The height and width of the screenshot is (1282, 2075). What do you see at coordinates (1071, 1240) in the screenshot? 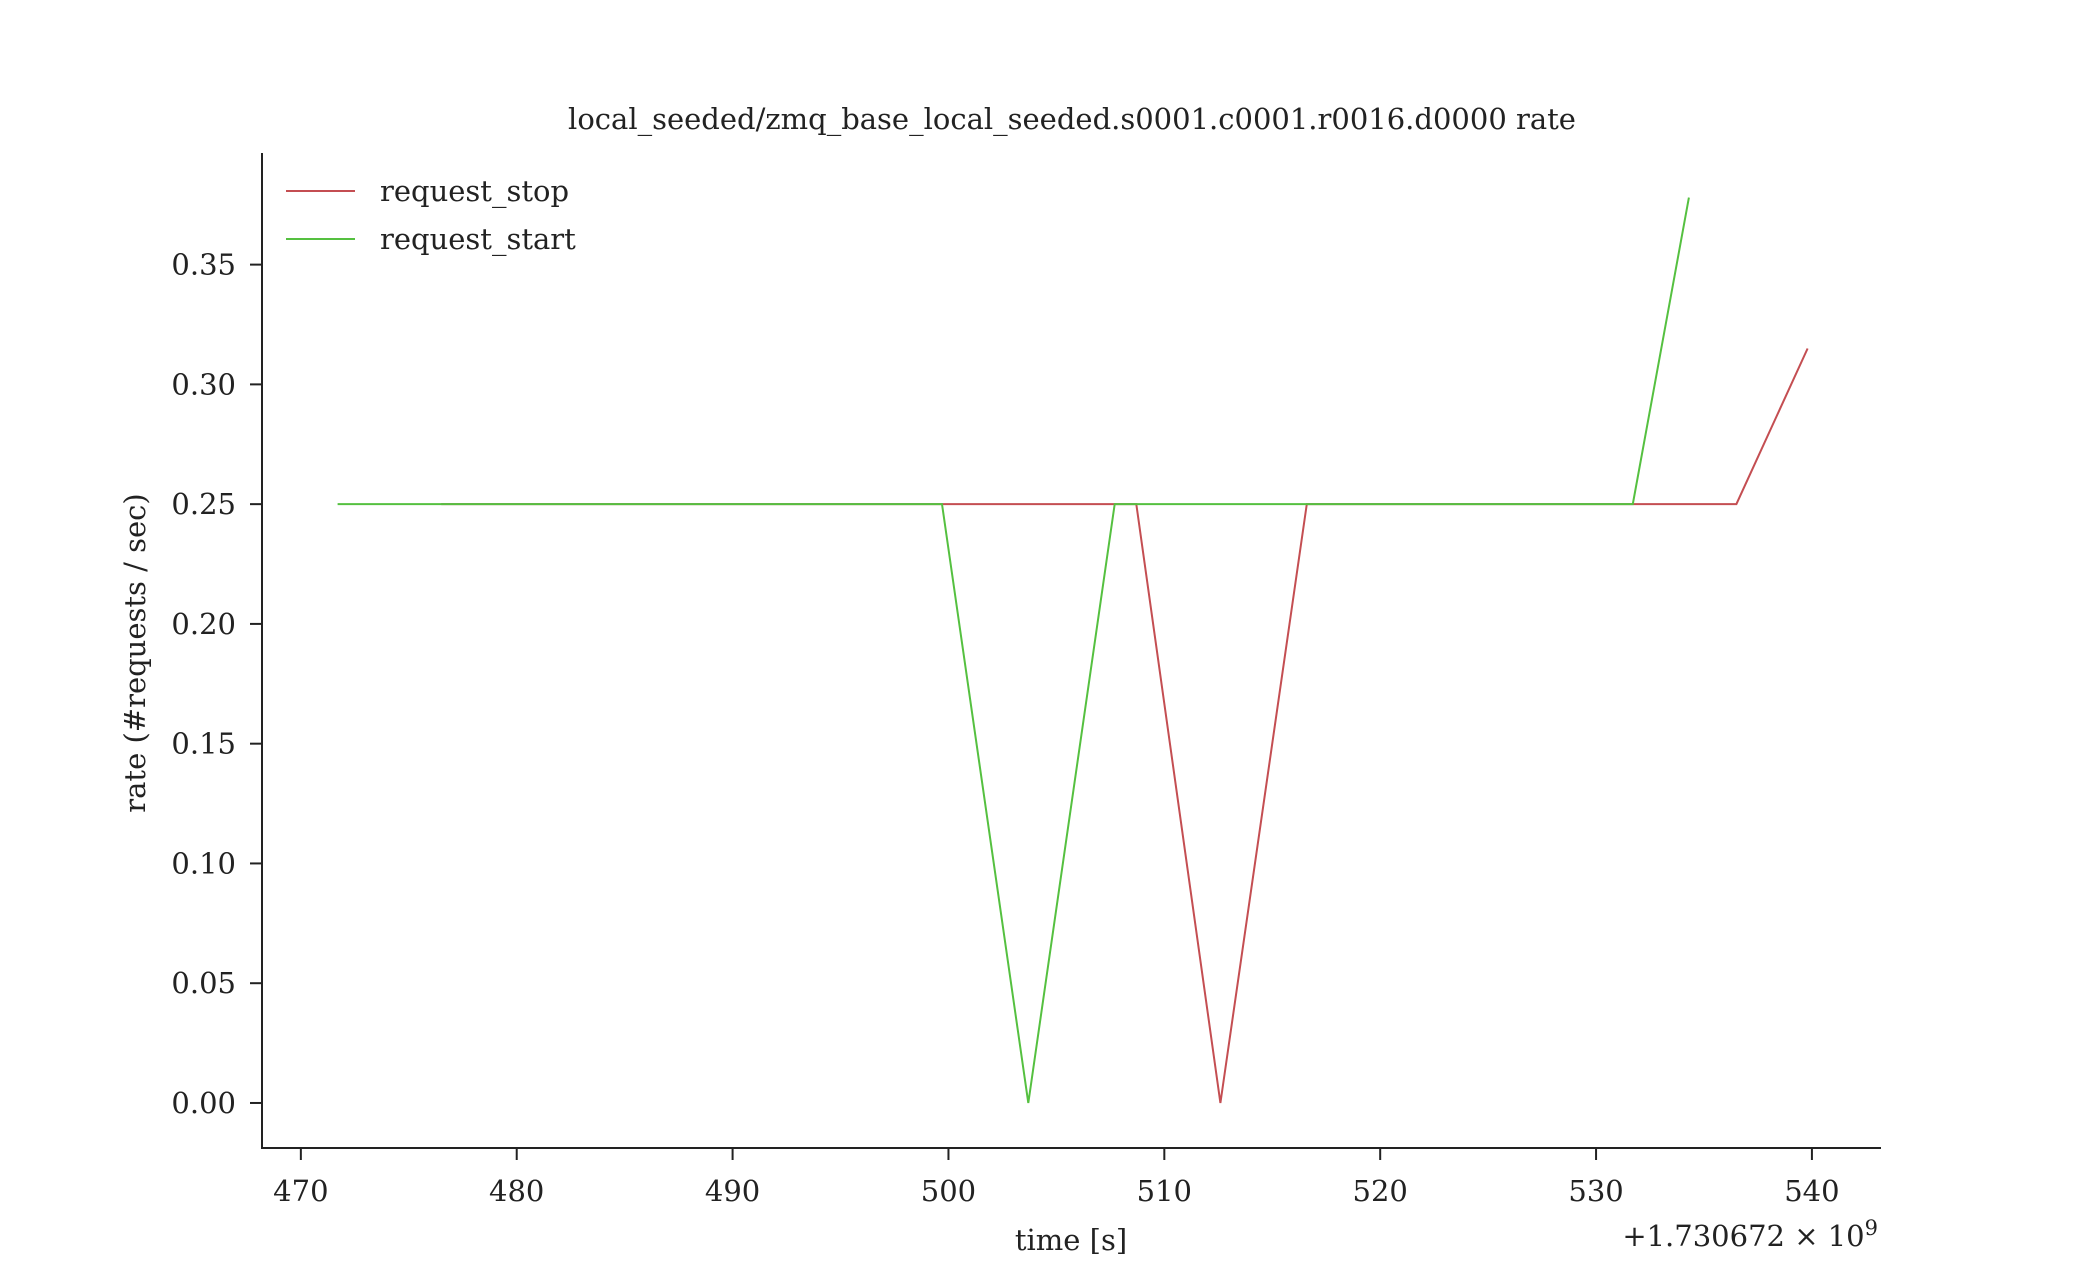
I see `x-axis-label: time [s]` at bounding box center [1071, 1240].